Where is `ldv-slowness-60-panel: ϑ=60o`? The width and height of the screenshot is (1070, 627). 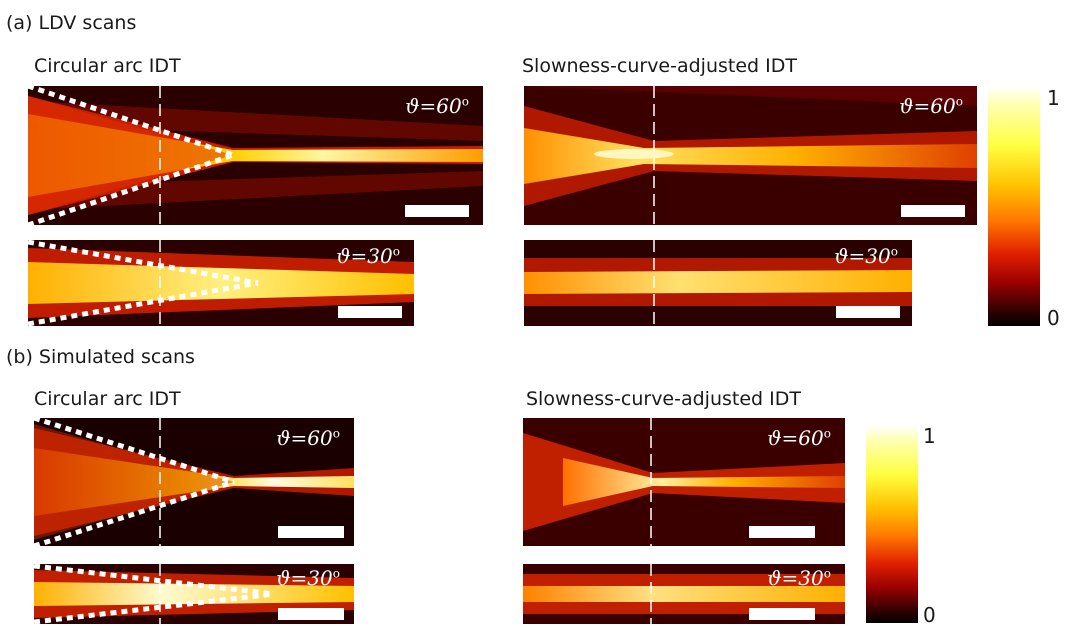 ldv-slowness-60-panel: ϑ=60o is located at coordinates (750, 155).